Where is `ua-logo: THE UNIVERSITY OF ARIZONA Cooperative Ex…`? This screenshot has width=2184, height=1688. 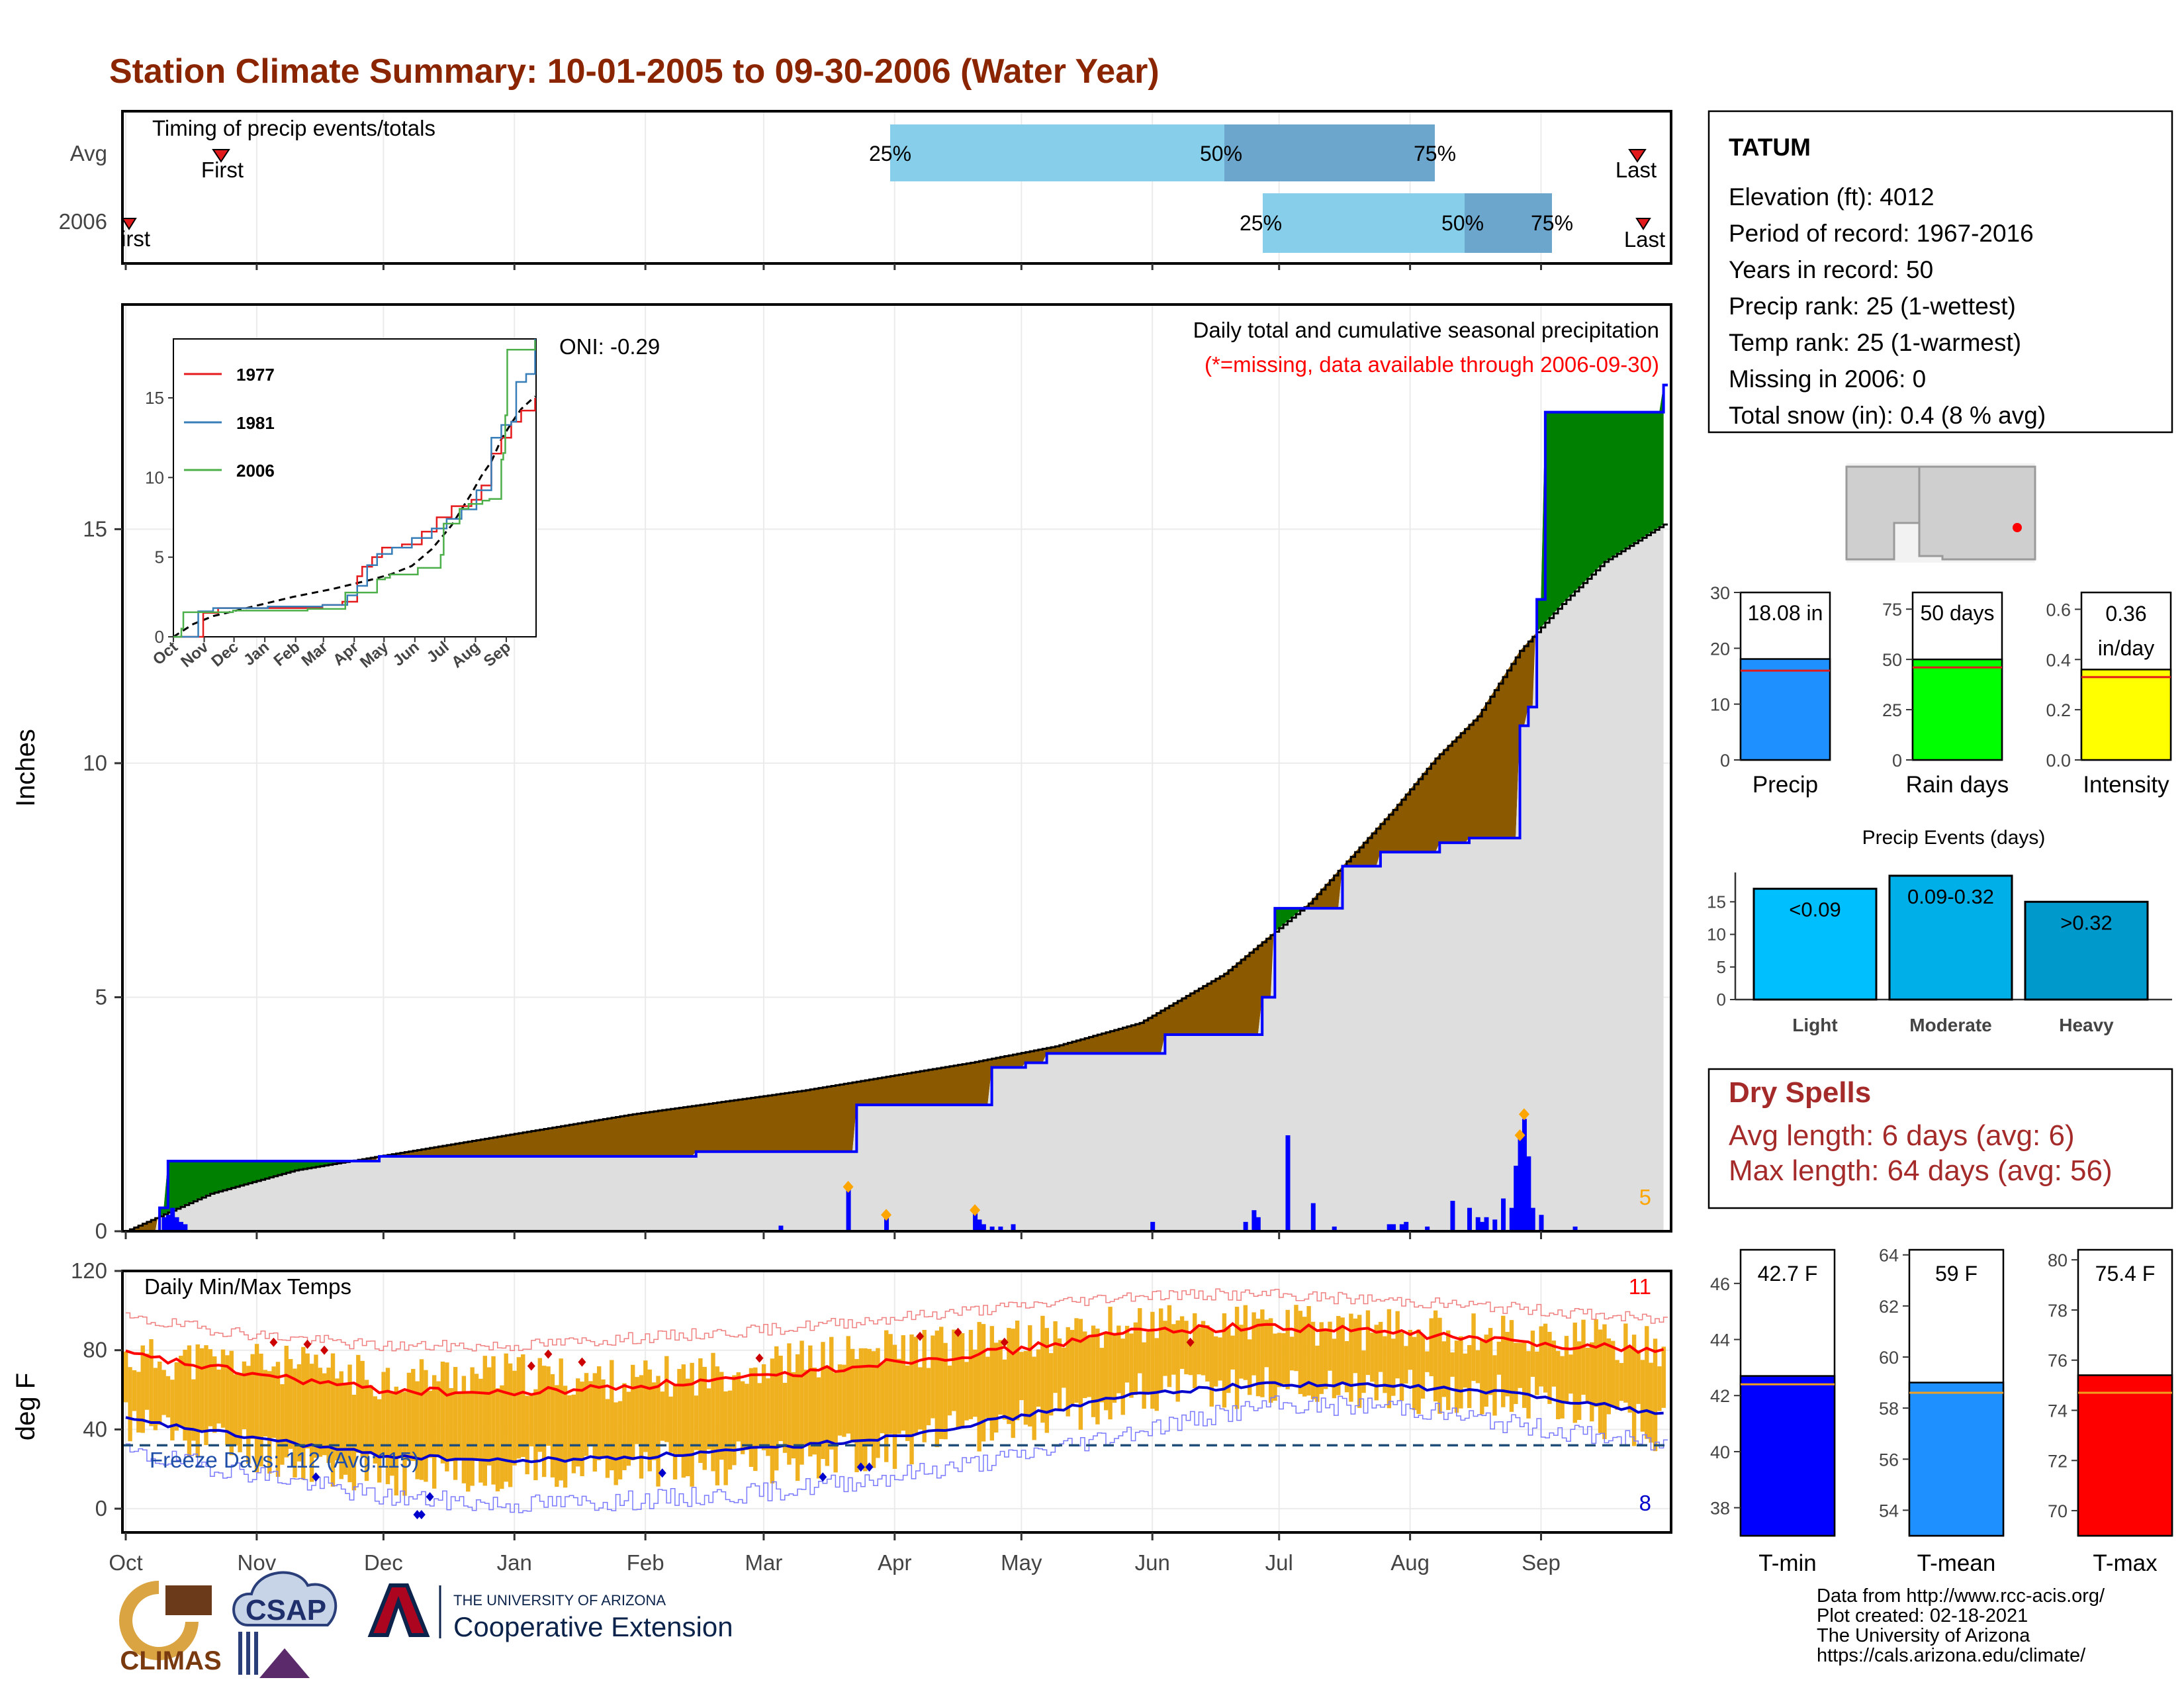
ua-logo: THE UNIVERSITY OF ARIZONA Cooperative Ex… is located at coordinates (550, 1612).